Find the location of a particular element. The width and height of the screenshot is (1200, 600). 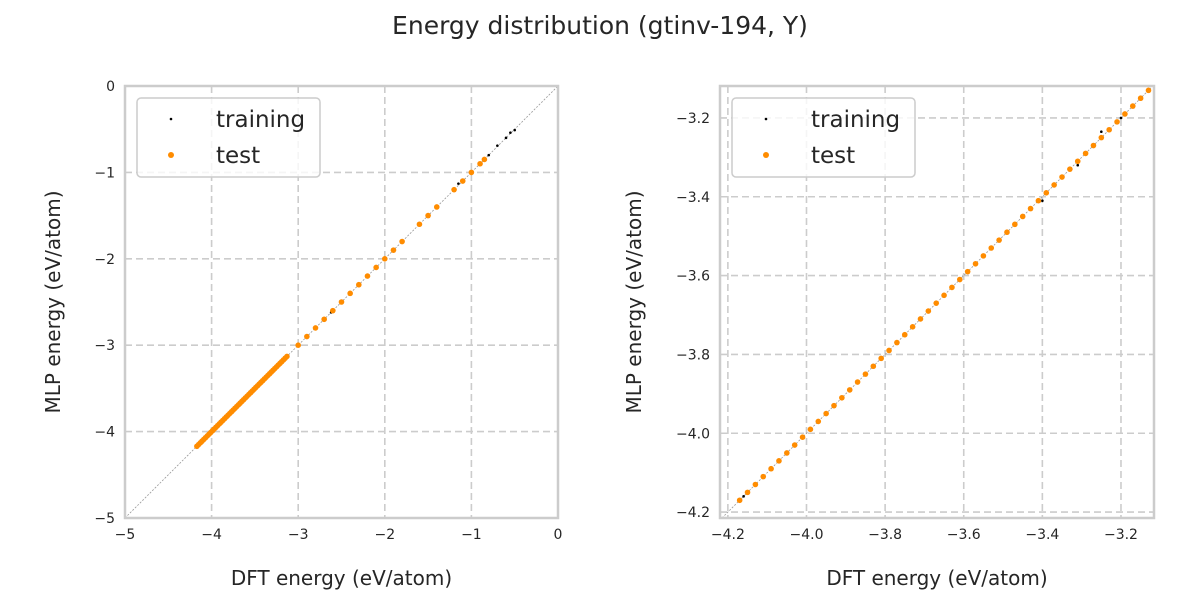

y-tick-label: −3.4 is located at coordinates (693, 198).